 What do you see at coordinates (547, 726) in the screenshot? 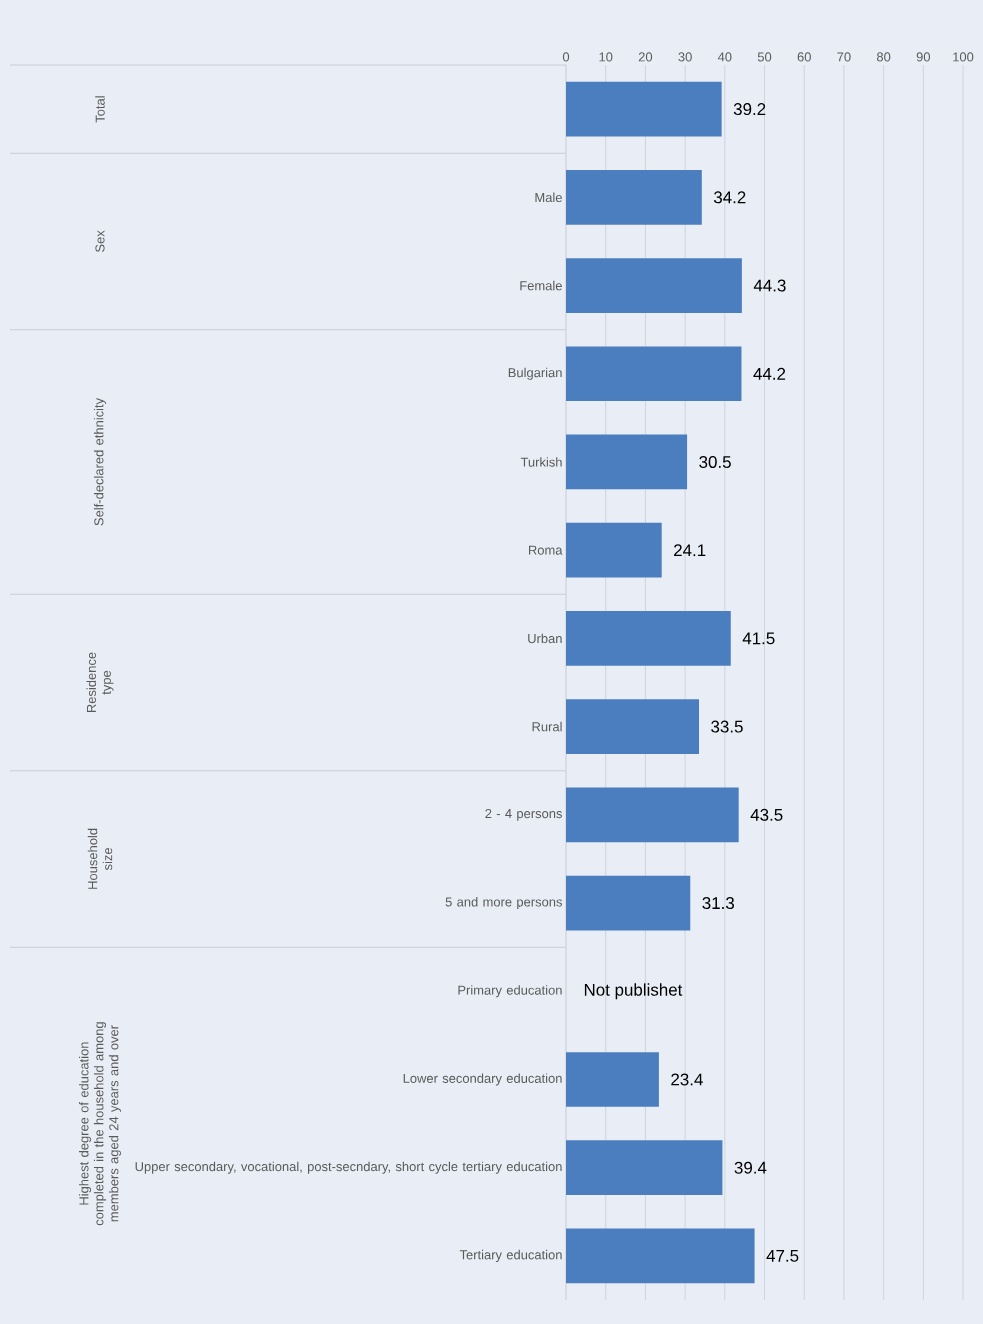
I see `y-tick-label: Rural` at bounding box center [547, 726].